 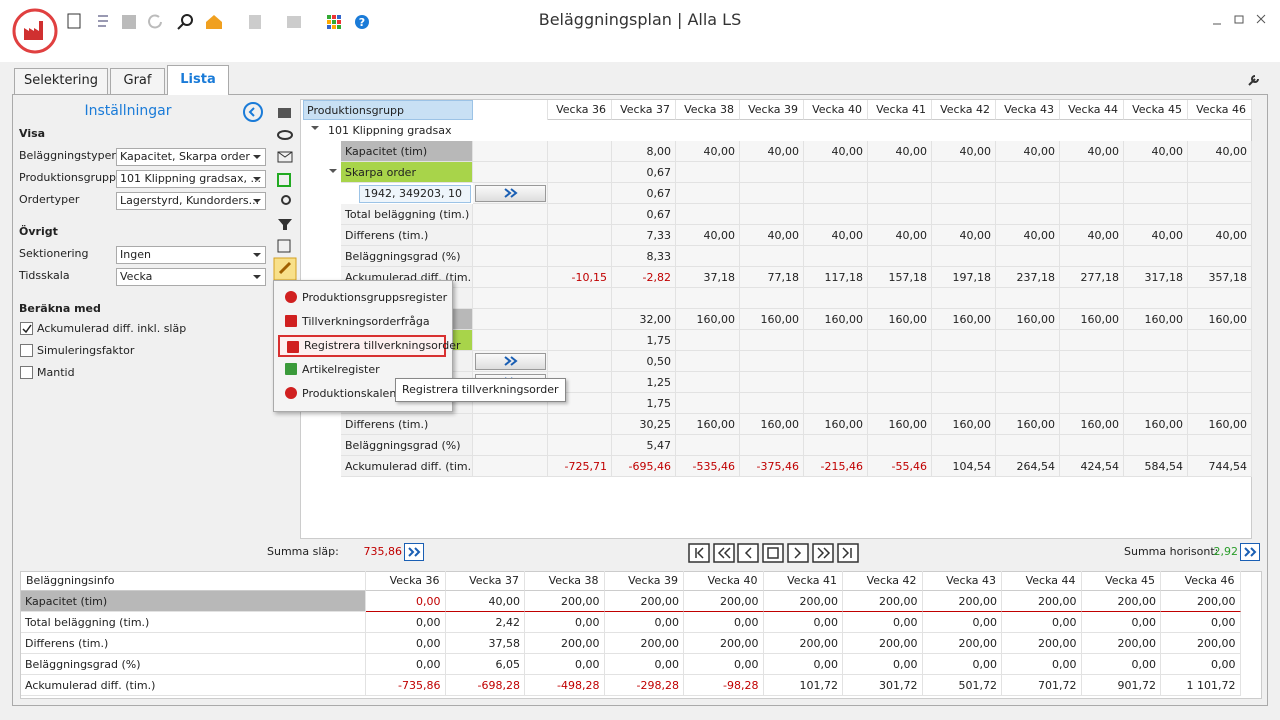 What do you see at coordinates (644, 466) in the screenshot?
I see `value-cell: -695,46` at bounding box center [644, 466].